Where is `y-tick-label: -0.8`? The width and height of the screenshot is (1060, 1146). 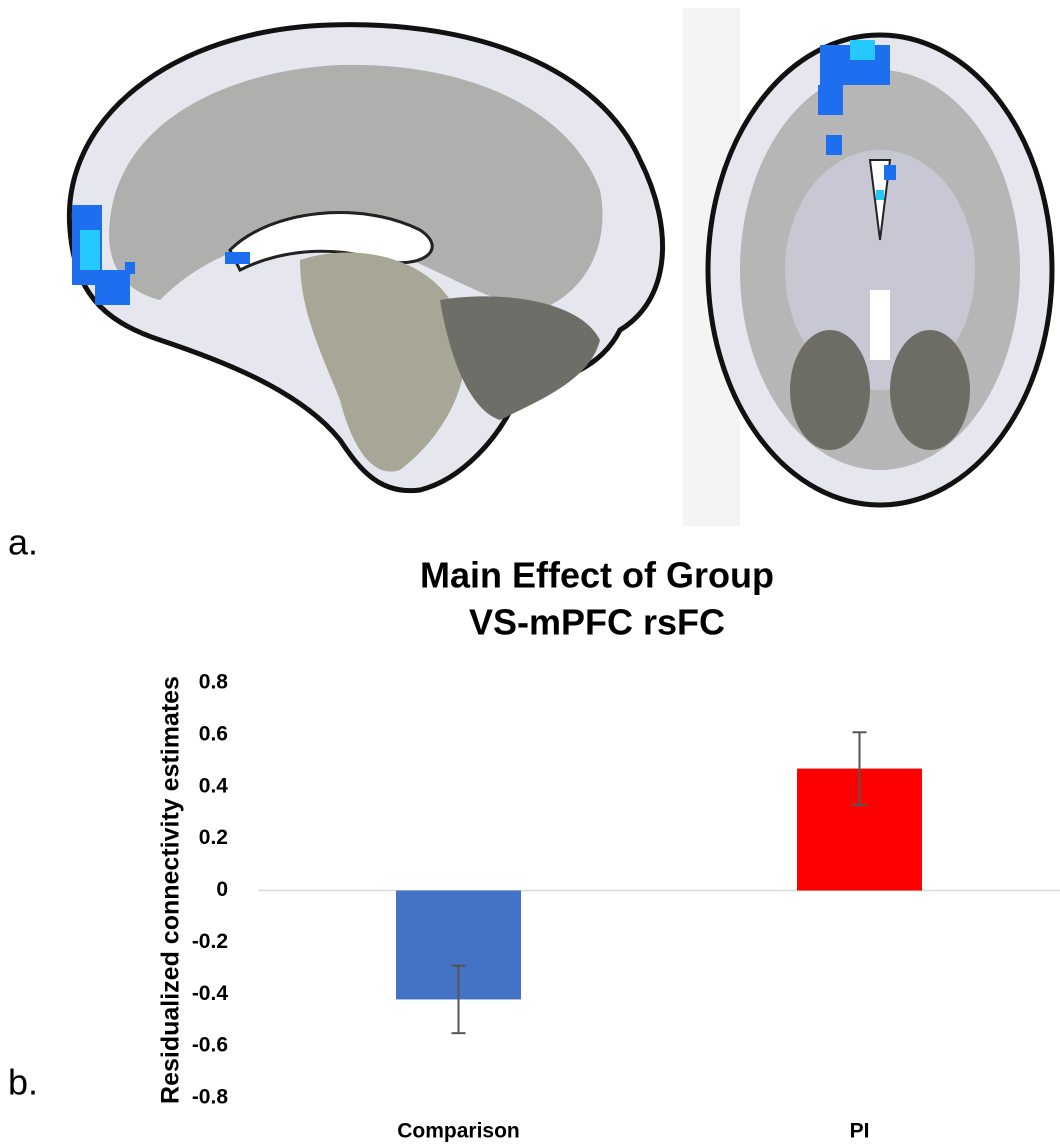
y-tick-label: -0.8 is located at coordinates (210, 1097).